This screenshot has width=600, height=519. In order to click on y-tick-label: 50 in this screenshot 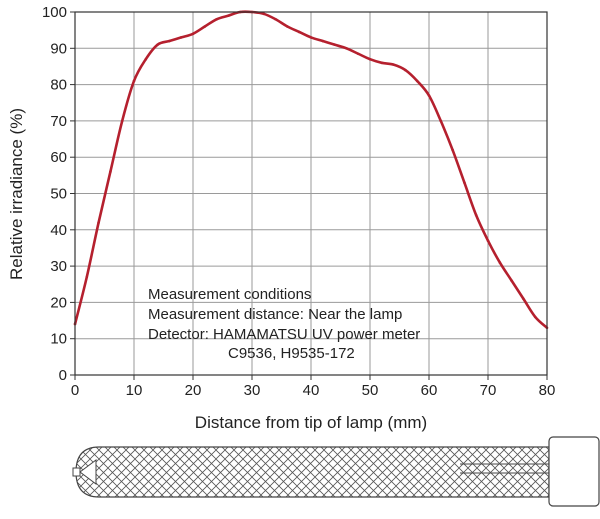, I will do `click(58, 194)`.